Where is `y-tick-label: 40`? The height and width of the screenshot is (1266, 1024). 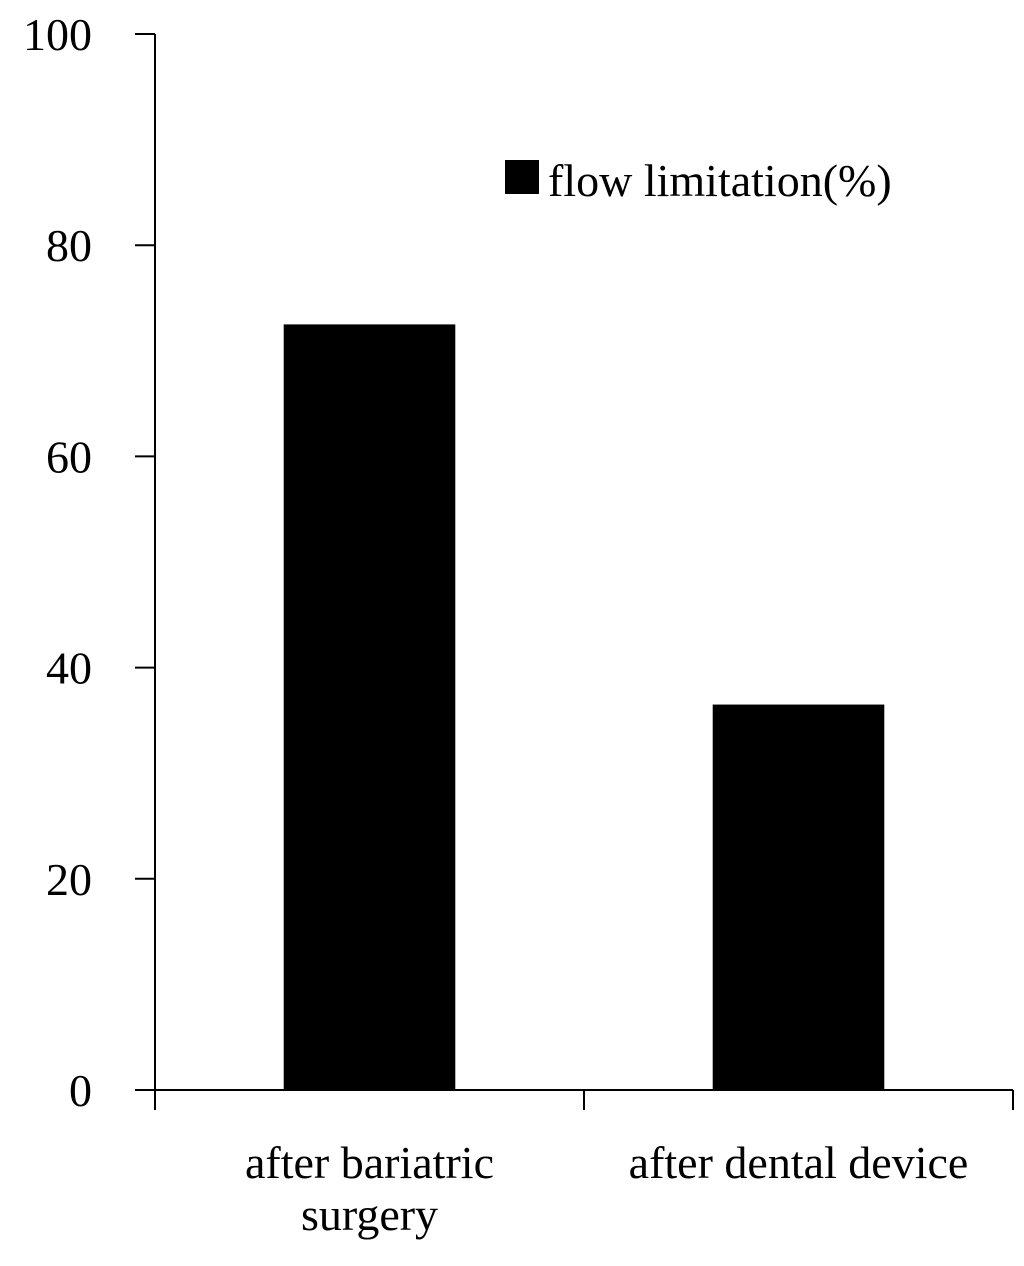
y-tick-label: 40 is located at coordinates (69, 668).